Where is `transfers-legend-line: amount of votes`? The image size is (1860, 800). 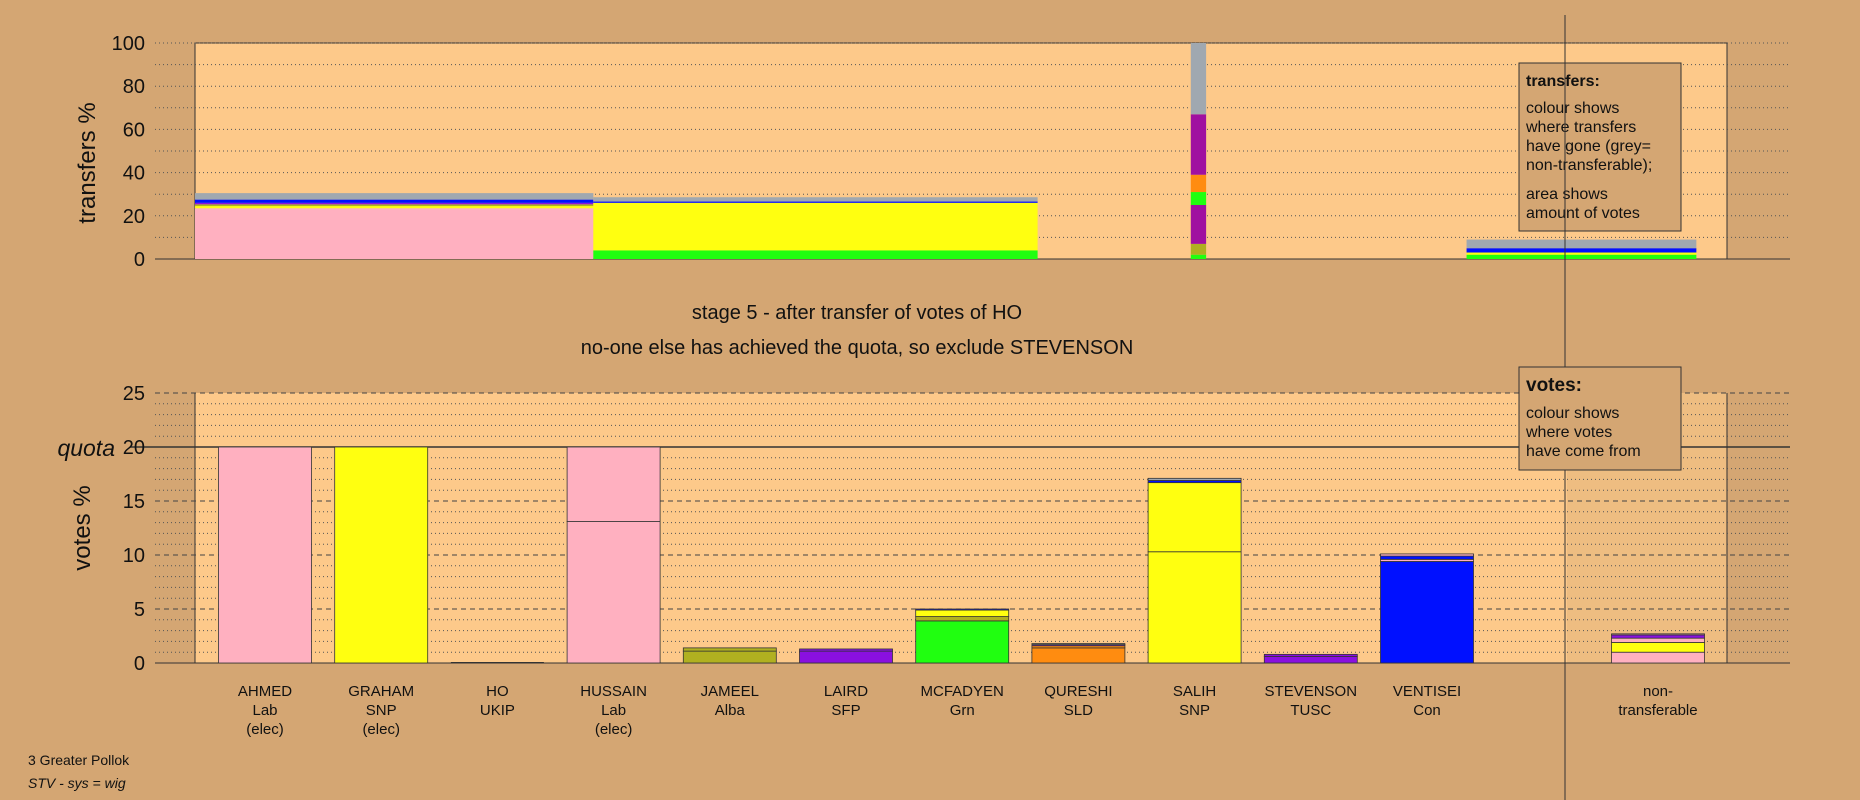 transfers-legend-line: amount of votes is located at coordinates (1583, 213).